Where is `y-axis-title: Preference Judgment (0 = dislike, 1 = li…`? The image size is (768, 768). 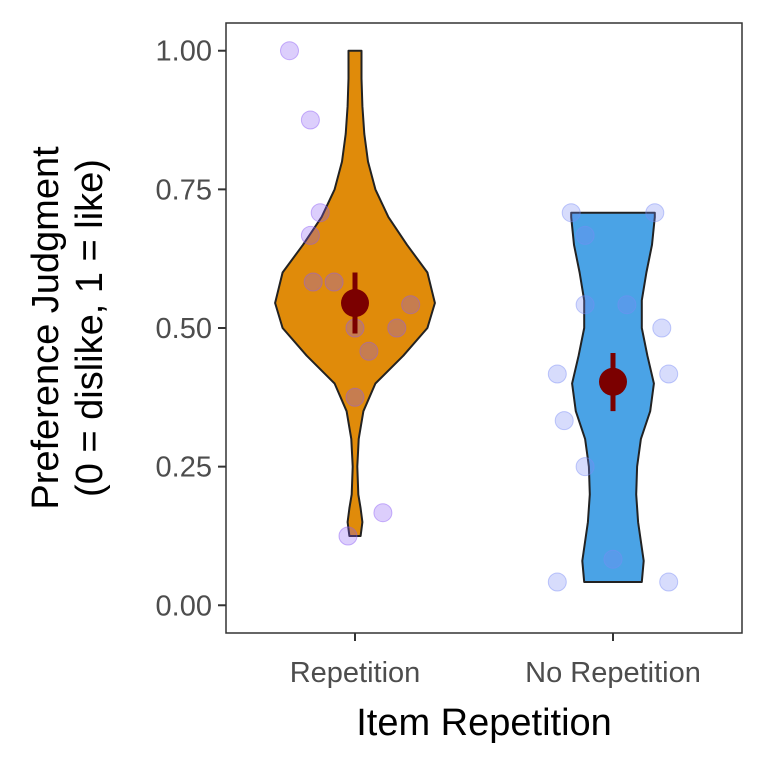
y-axis-title: Preference Judgment (0 = dislike, 1 = li… is located at coordinates (68, 328).